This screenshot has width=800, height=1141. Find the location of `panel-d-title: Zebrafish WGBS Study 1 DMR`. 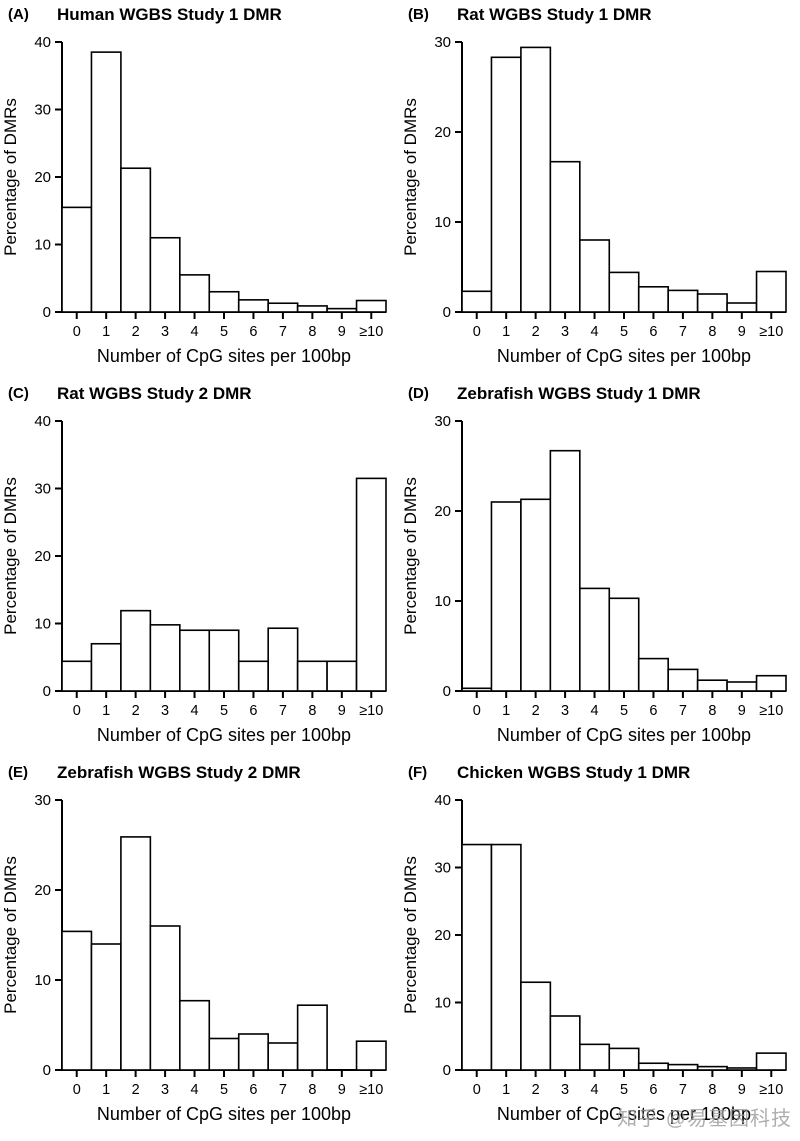

panel-d-title: Zebrafish WGBS Study 1 DMR is located at coordinates (579, 393).